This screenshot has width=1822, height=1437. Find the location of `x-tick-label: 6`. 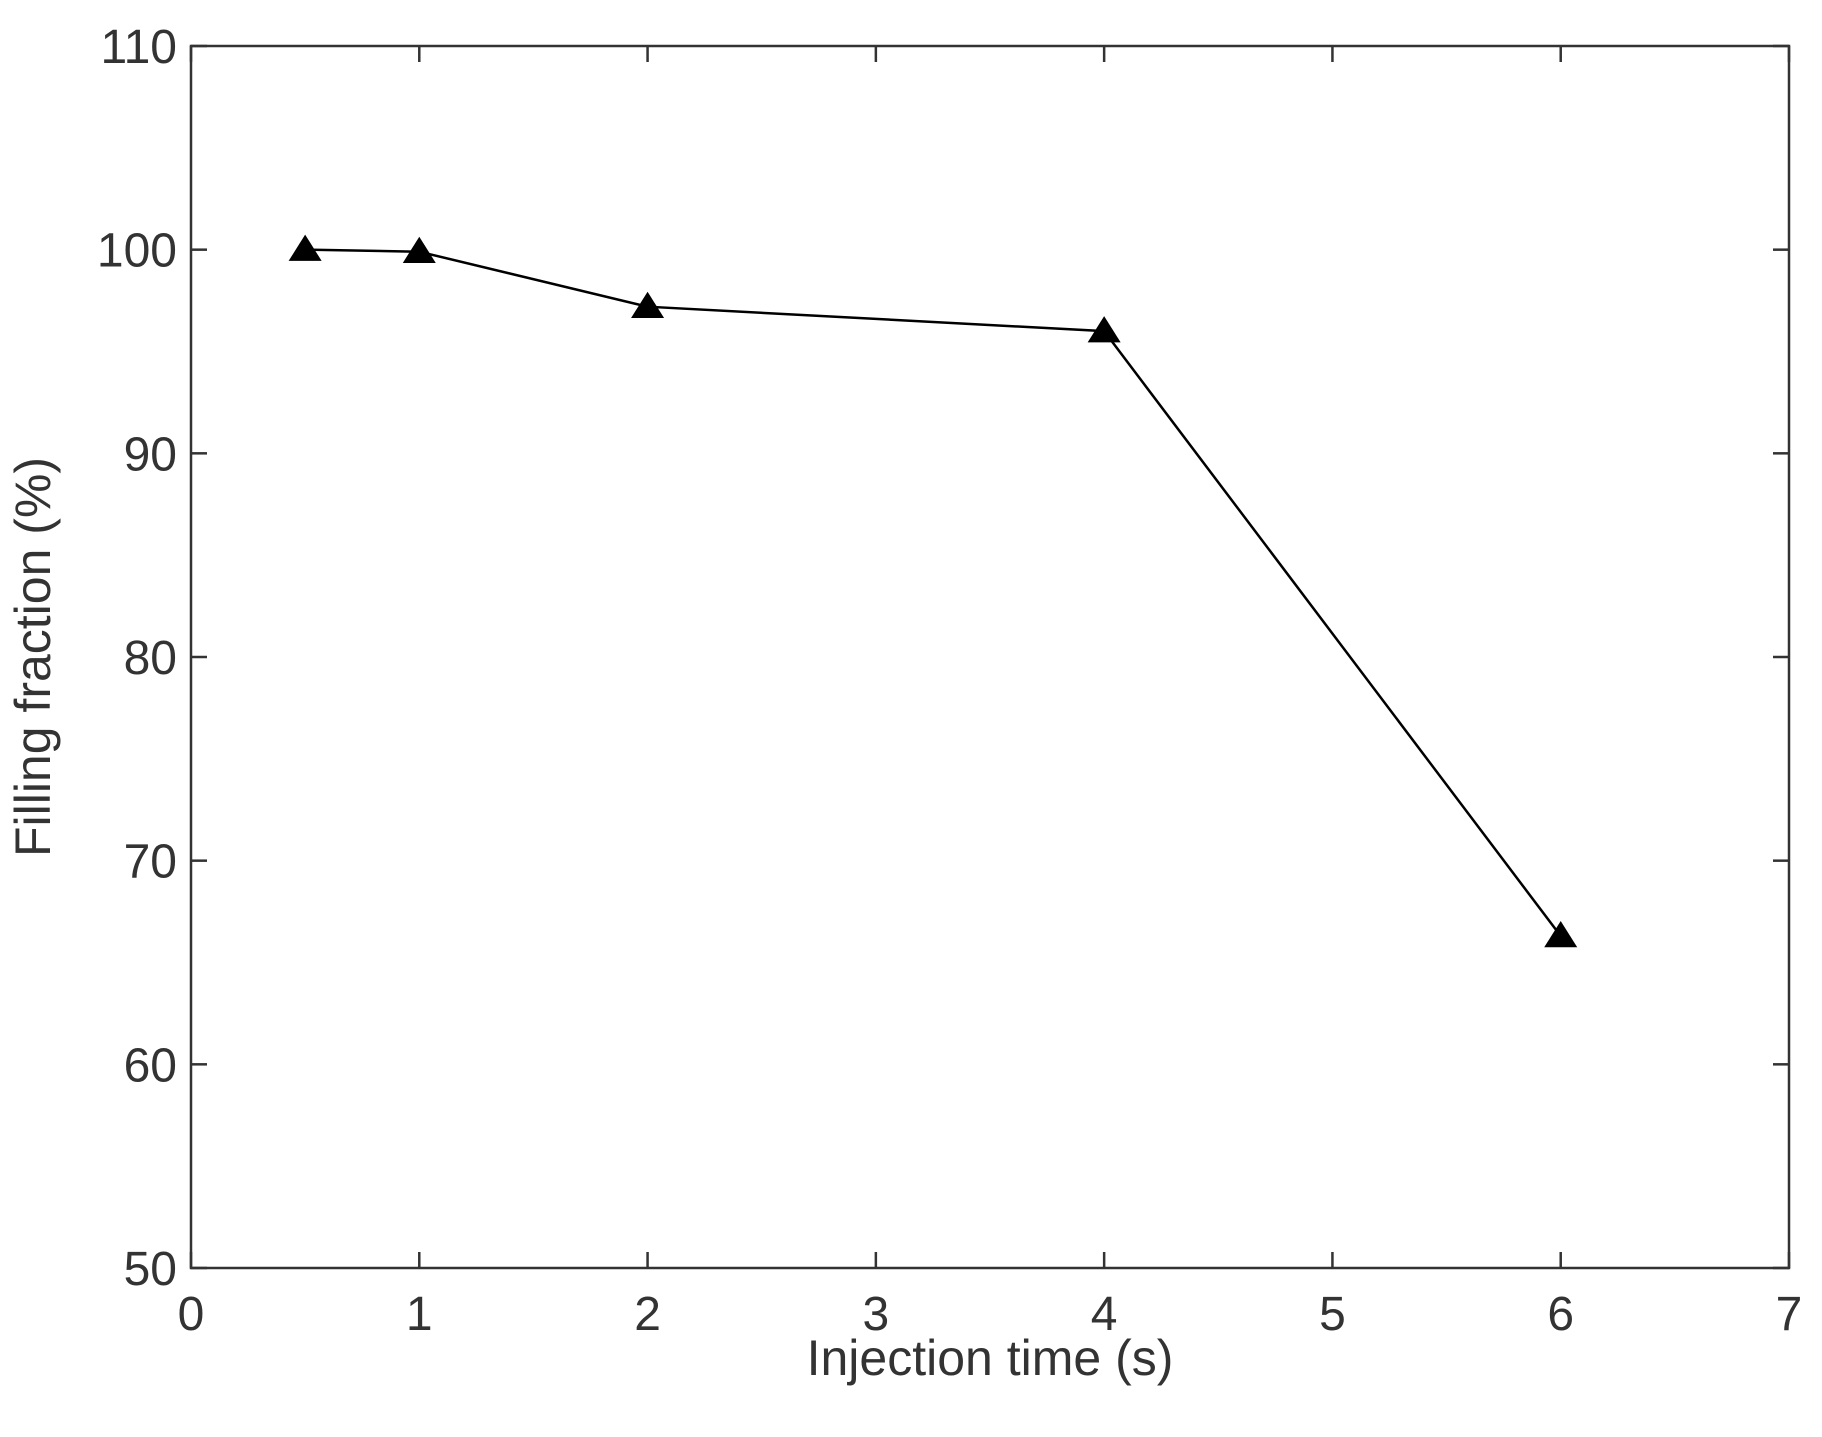

x-tick-label: 6 is located at coordinates (1560, 1314).